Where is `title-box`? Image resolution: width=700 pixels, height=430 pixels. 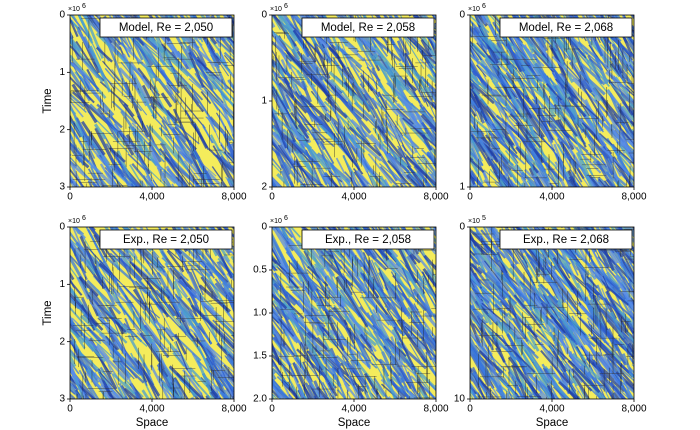
title-box is located at coordinates (166, 27).